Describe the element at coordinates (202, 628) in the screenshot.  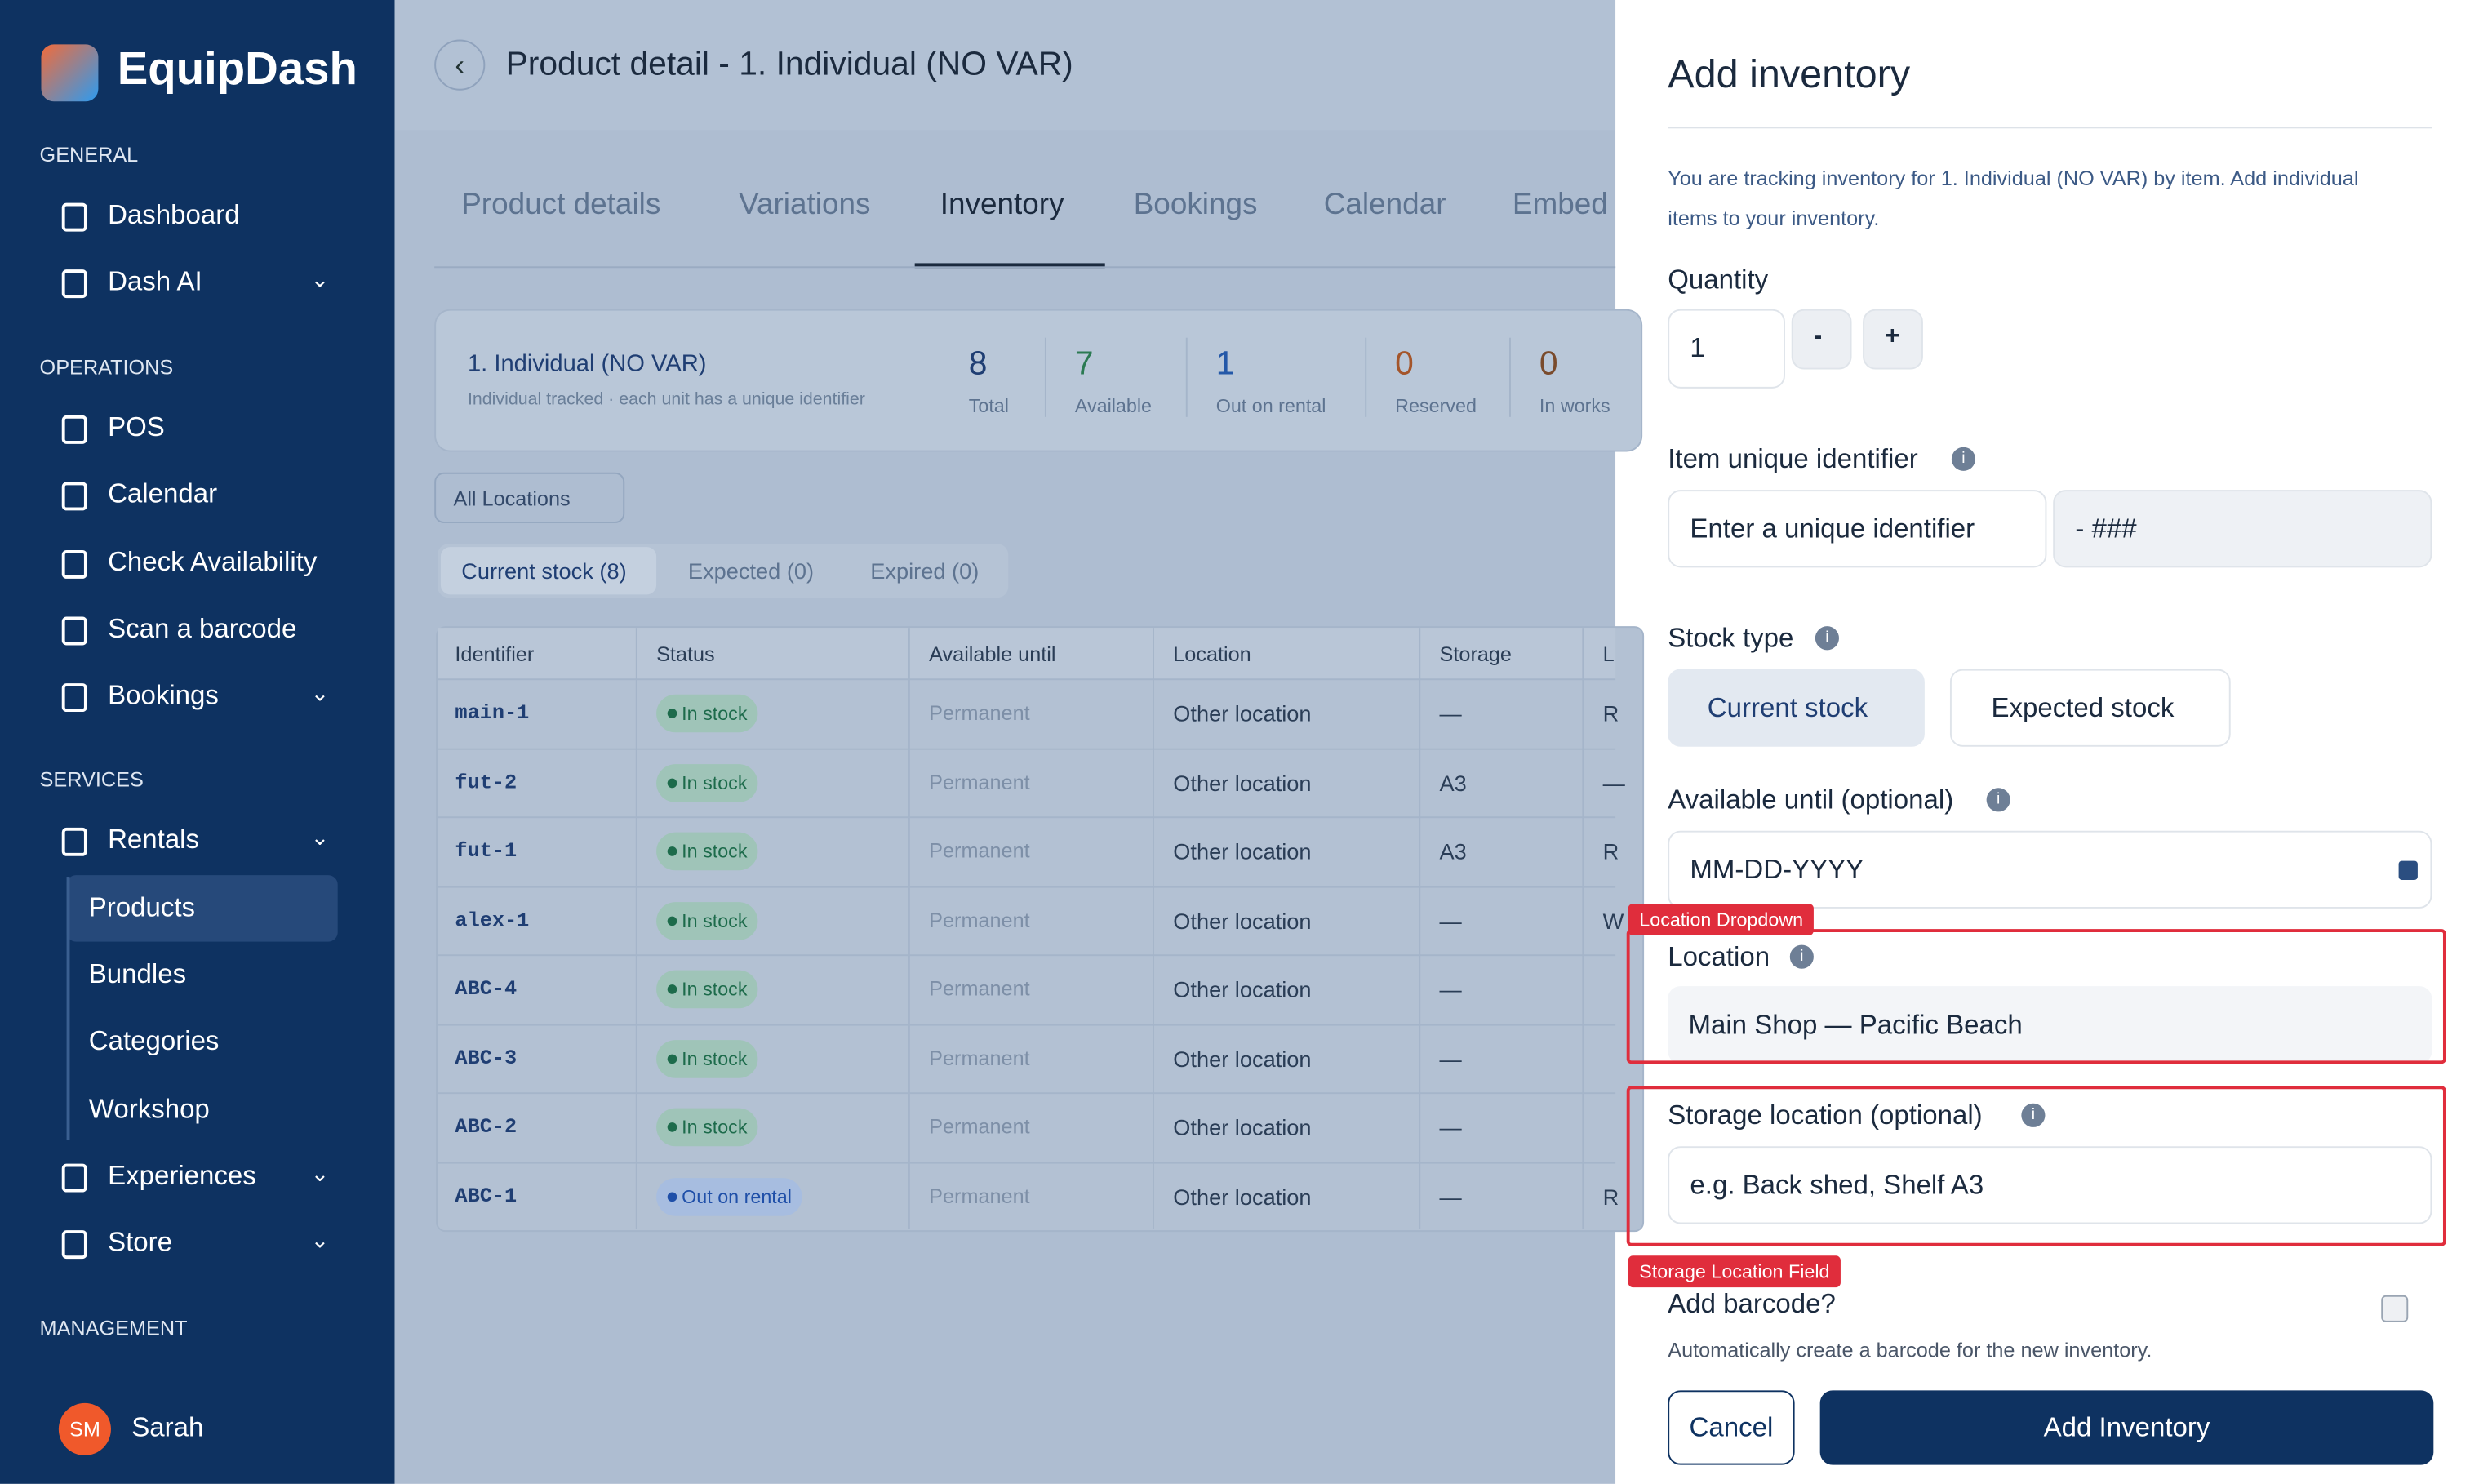
I see `nav-item: Scan a barcode` at that location.